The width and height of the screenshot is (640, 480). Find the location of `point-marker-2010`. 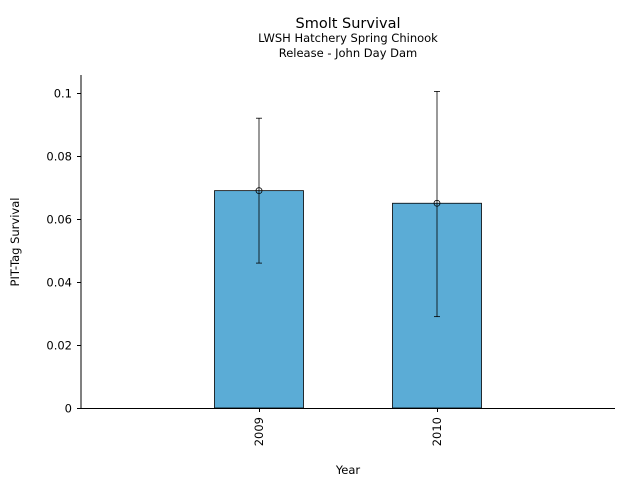

point-marker-2010 is located at coordinates (437, 203).